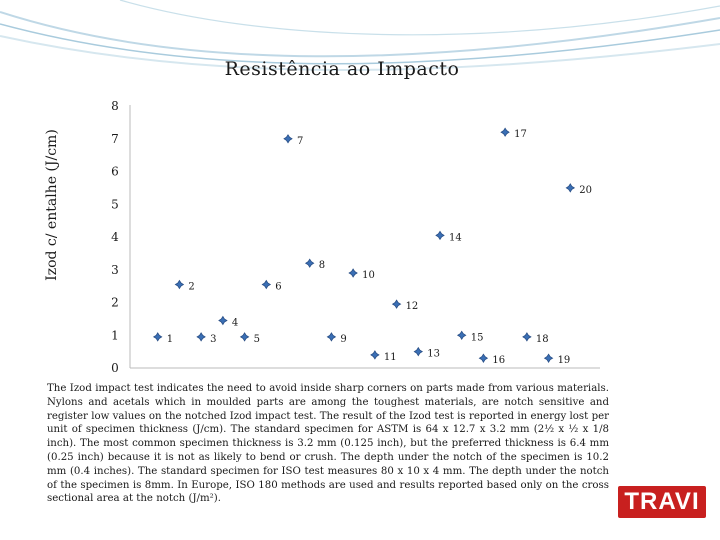 This screenshot has height=540, width=720. I want to click on y-tick-label: 7, so click(115, 139).